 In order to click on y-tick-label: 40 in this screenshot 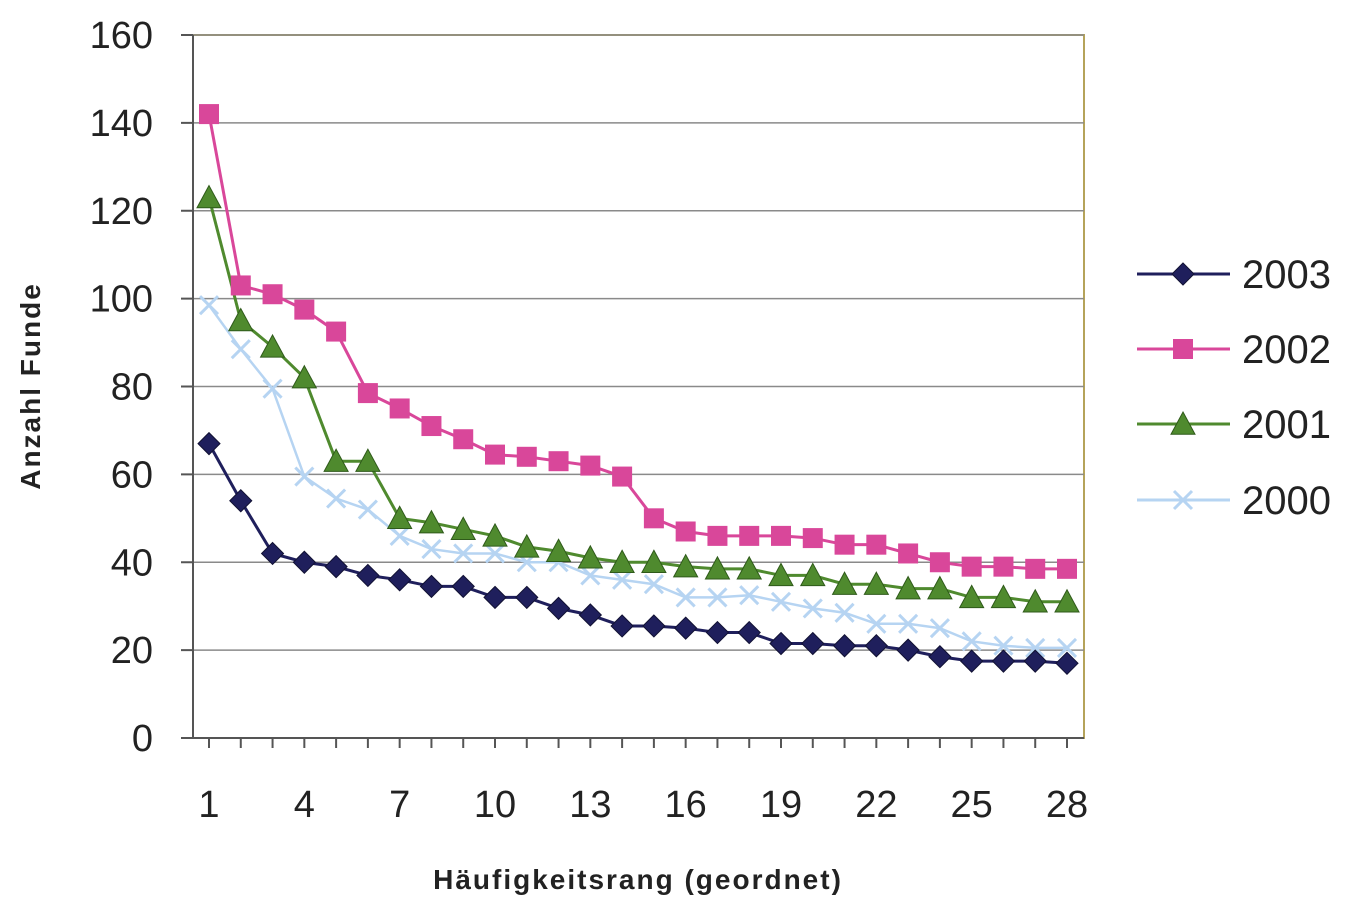, I will do `click(132, 563)`.